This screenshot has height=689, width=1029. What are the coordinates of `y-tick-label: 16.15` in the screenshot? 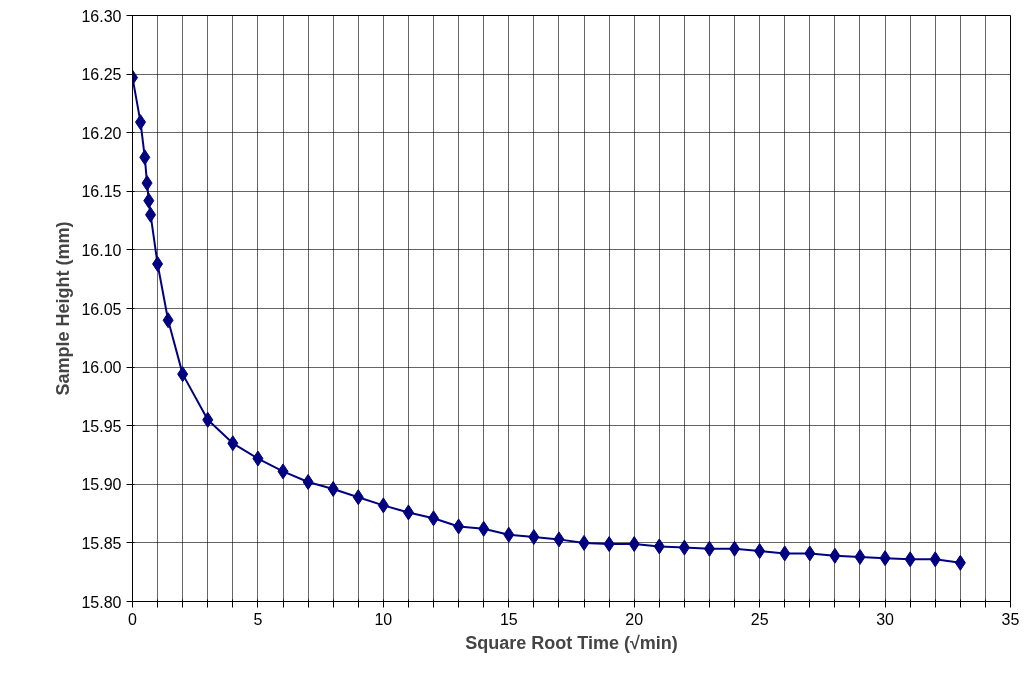 It's located at (101, 192).